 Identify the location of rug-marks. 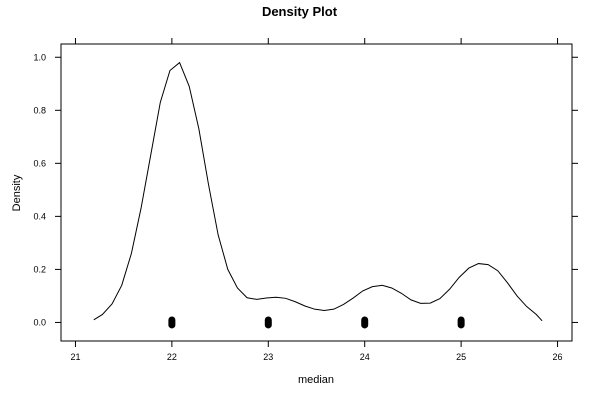
(316, 322).